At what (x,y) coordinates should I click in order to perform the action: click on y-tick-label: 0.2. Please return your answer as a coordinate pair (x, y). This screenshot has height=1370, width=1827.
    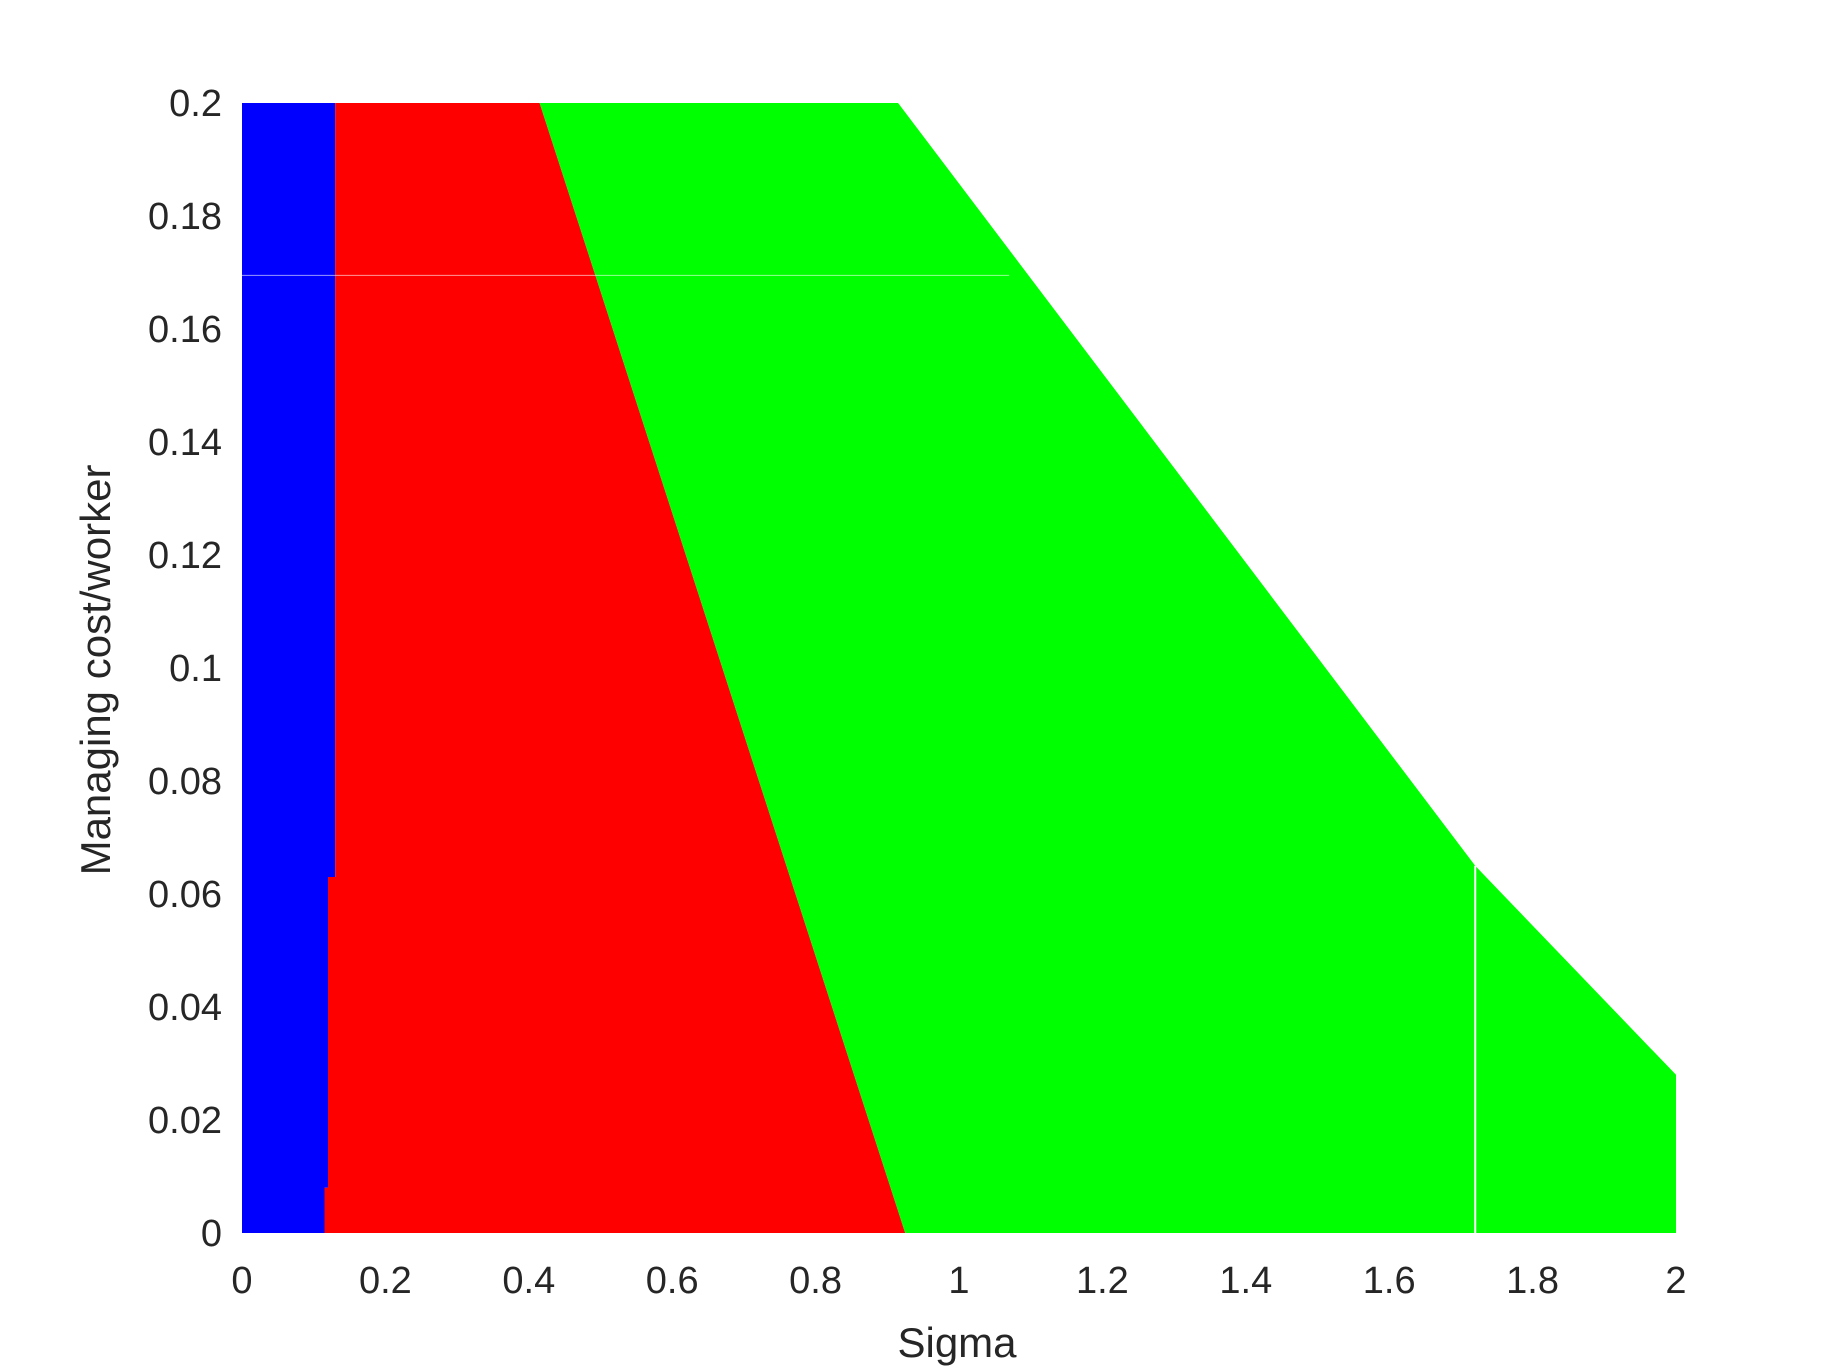
    Looking at the image, I should click on (195, 104).